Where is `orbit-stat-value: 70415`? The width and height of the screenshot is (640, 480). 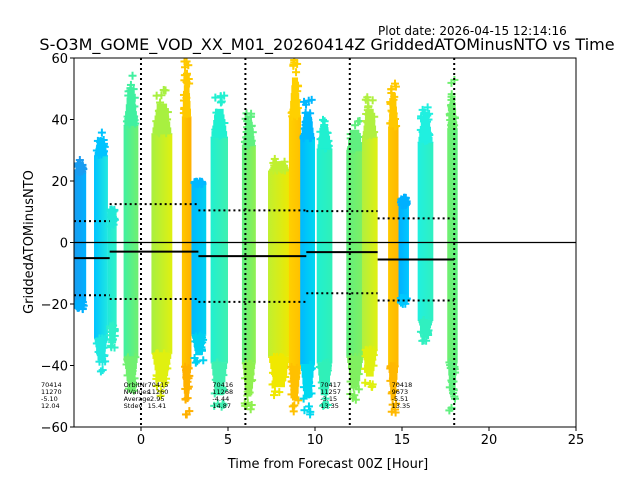 orbit-stat-value: 70415 is located at coordinates (158, 385).